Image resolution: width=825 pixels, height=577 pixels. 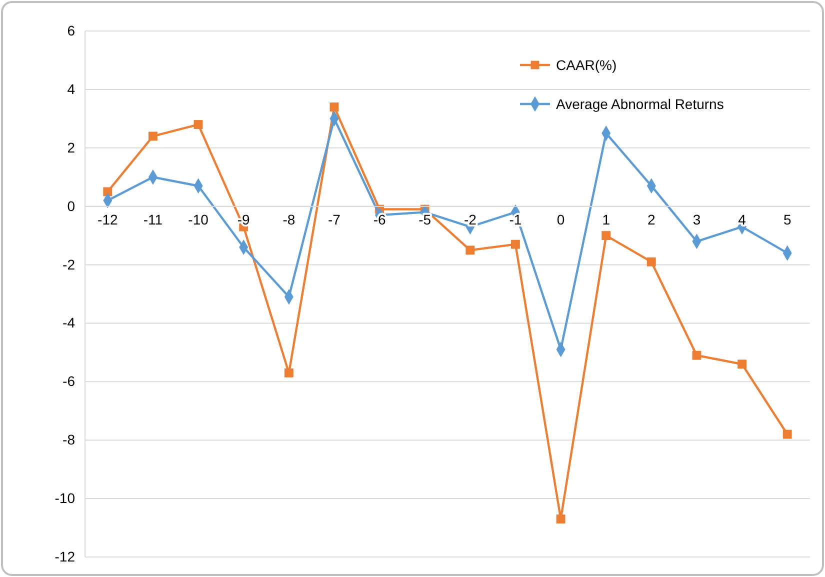 What do you see at coordinates (71, 147) in the screenshot?
I see `y-tick-label: 2` at bounding box center [71, 147].